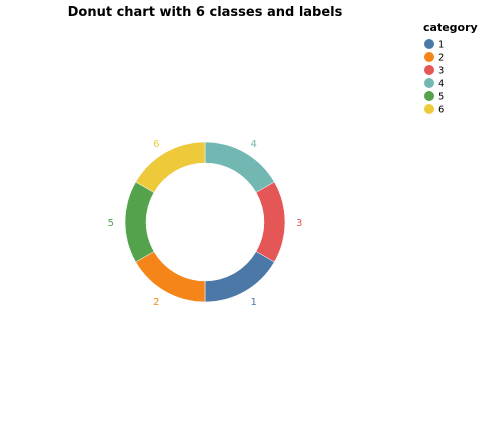 This screenshot has height=427, width=482. What do you see at coordinates (441, 84) in the screenshot?
I see `legend-label-4: 4` at bounding box center [441, 84].